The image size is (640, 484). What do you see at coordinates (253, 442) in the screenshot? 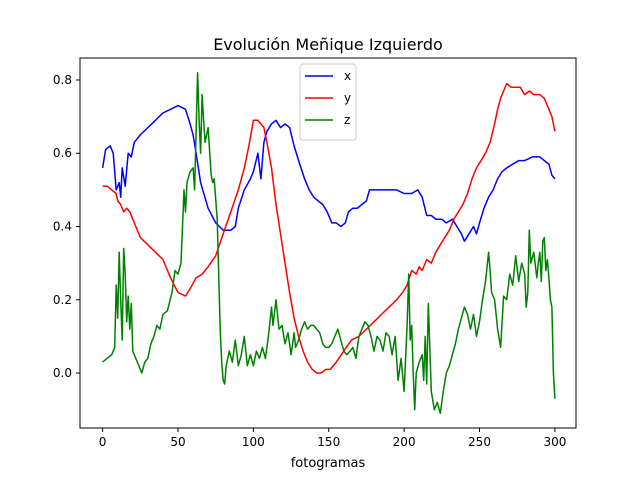
I see `x-tick-label: 100` at bounding box center [253, 442].